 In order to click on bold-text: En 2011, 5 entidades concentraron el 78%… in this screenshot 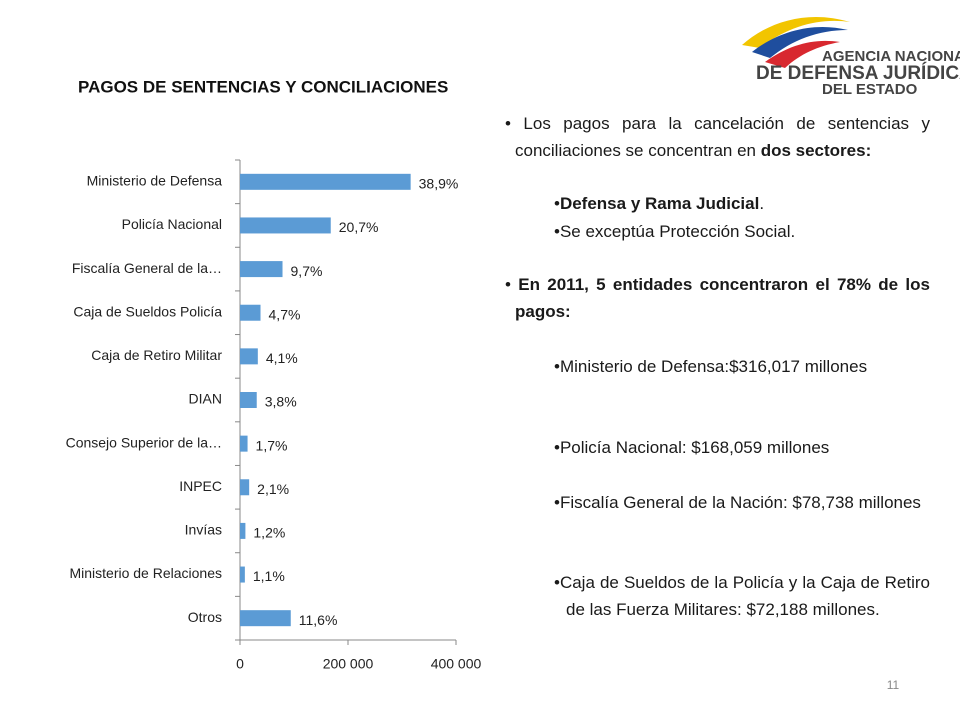, I will do `click(722, 298)`.